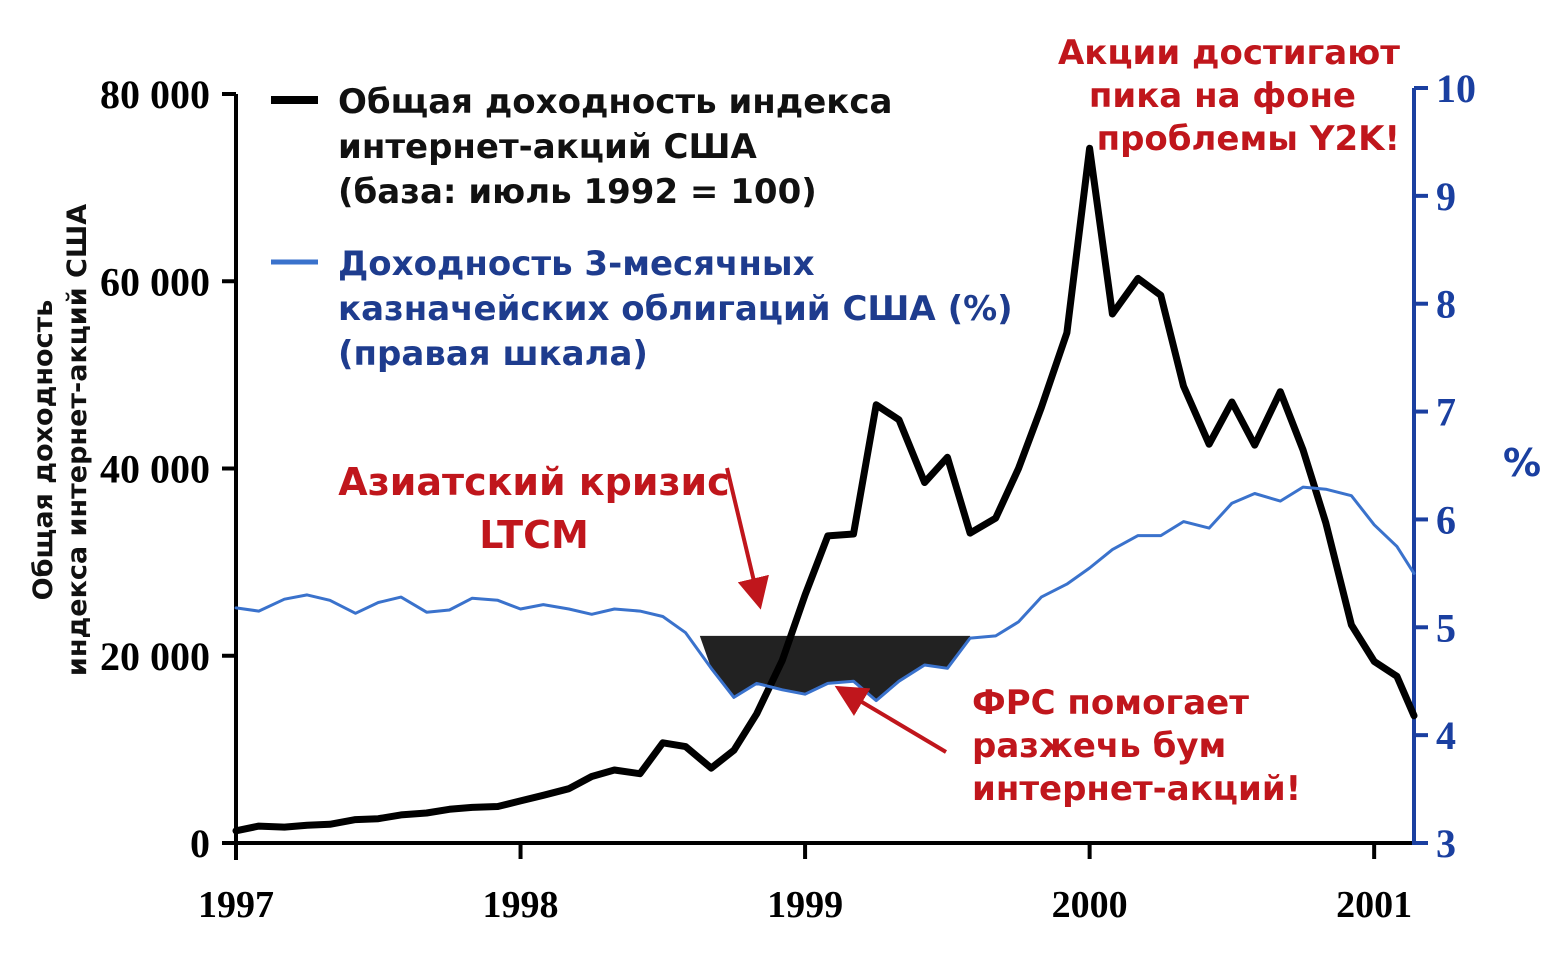 This screenshot has width=1560, height=977. What do you see at coordinates (155, 656) in the screenshot?
I see `left-axis-tick-label: 20 000` at bounding box center [155, 656].